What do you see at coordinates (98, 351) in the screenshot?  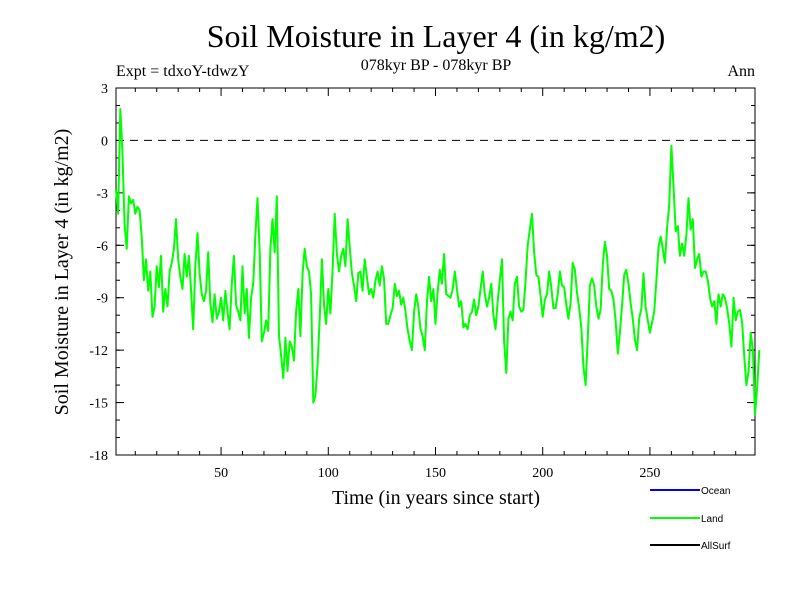 I see `y-tick-label: -12` at bounding box center [98, 351].